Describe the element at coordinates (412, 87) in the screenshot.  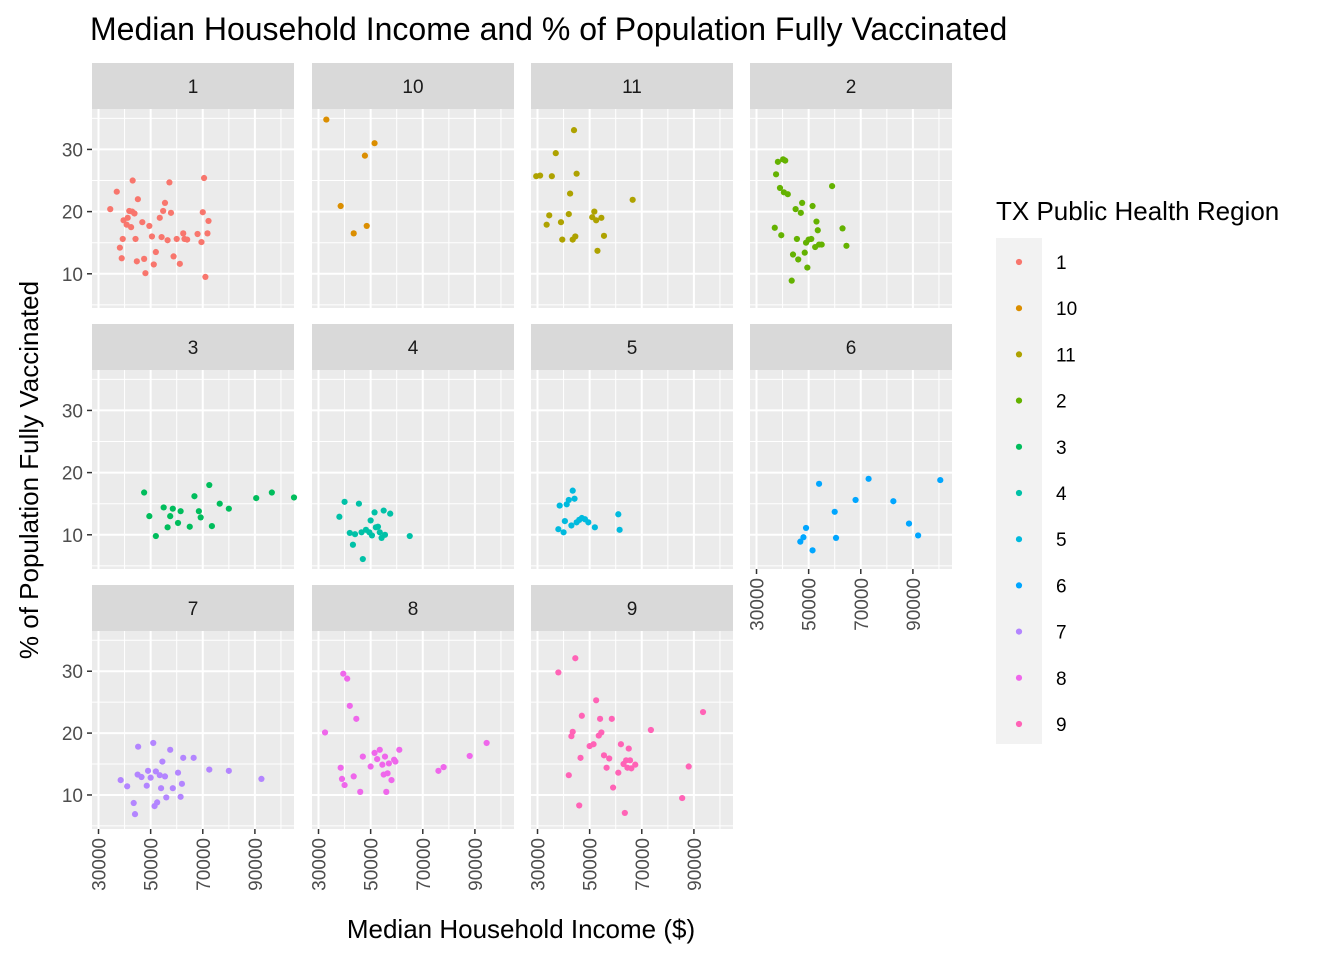
I see `facet-strip-label: 10` at that location.